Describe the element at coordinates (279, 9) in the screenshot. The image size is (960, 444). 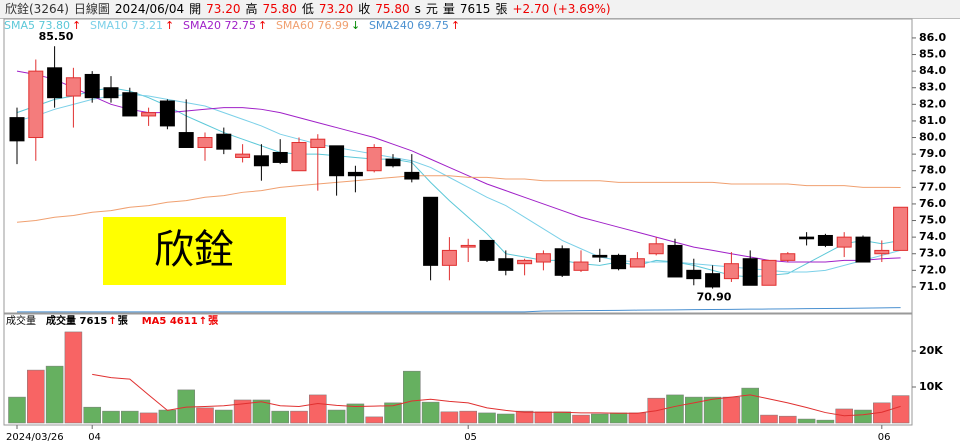
I see `header-text: 75.80` at that location.